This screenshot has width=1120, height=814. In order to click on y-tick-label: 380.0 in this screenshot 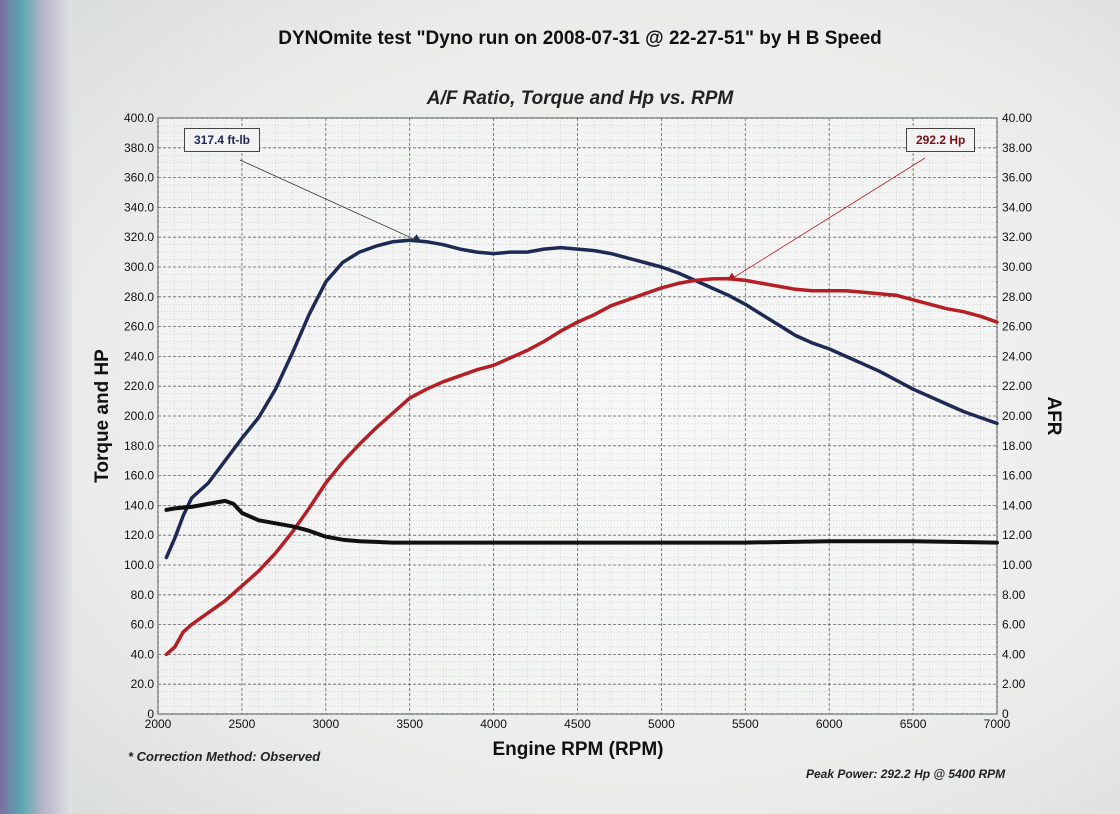, I will do `click(139, 148)`.